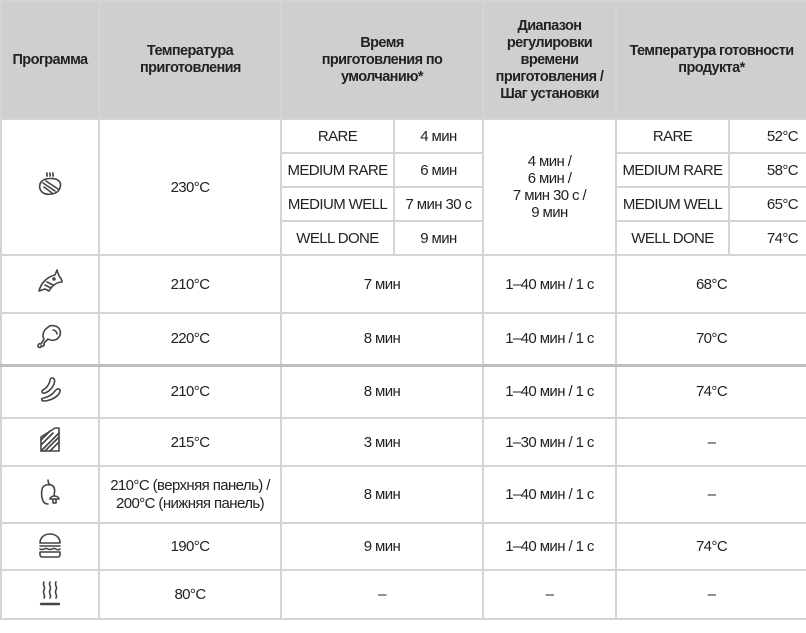 The image size is (806, 633). Describe the element at coordinates (710, 442) in the screenshot. I see `sandwich-readiness: –` at that location.